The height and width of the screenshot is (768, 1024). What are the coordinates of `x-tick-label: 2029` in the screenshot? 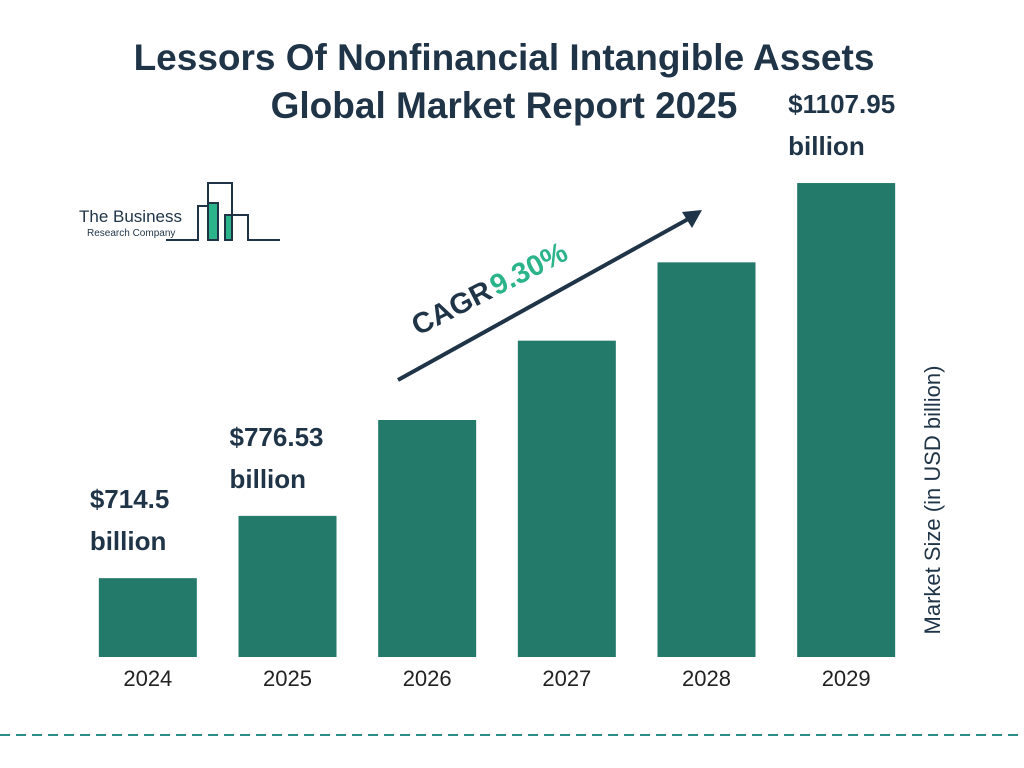 It's located at (846, 678).